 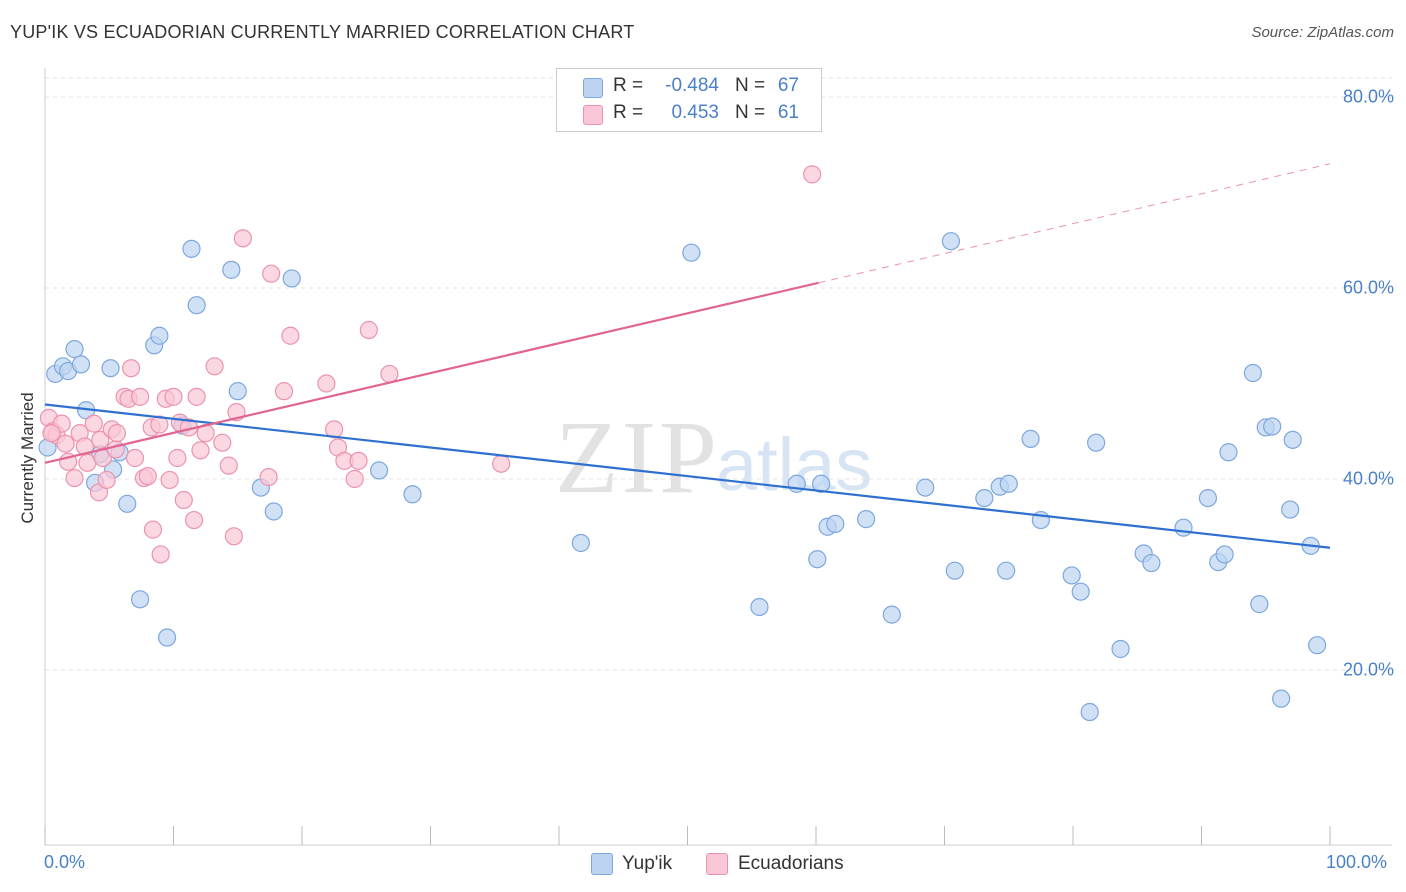 What do you see at coordinates (788, 85) in the screenshot?
I see `legend-n-value: 67` at bounding box center [788, 85].